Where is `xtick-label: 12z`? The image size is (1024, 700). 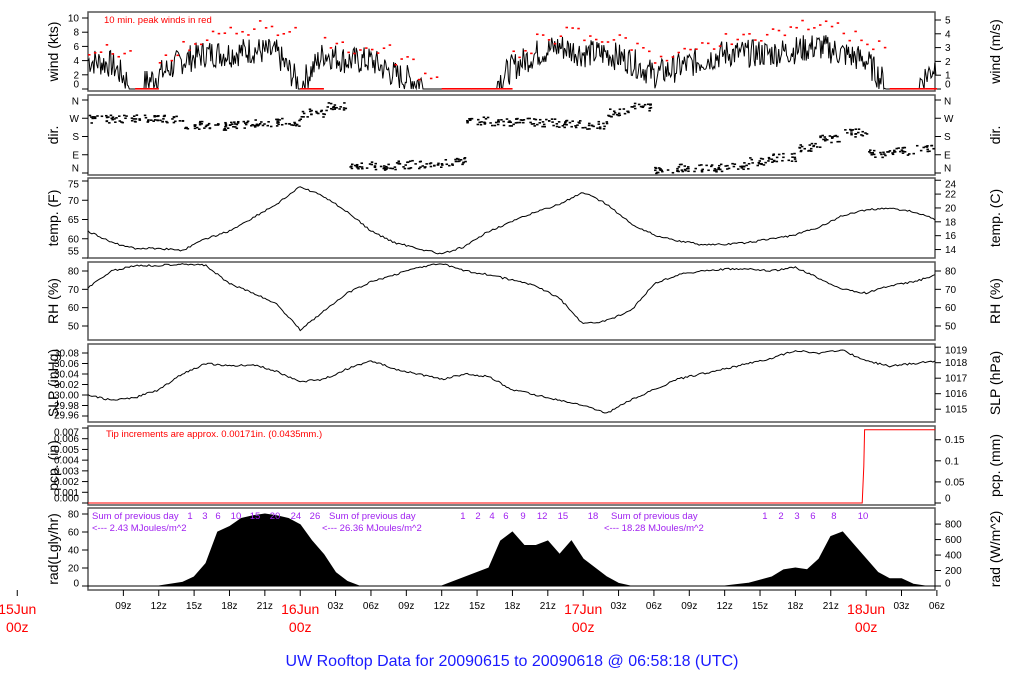 xtick-label: 12z is located at coordinates (725, 606).